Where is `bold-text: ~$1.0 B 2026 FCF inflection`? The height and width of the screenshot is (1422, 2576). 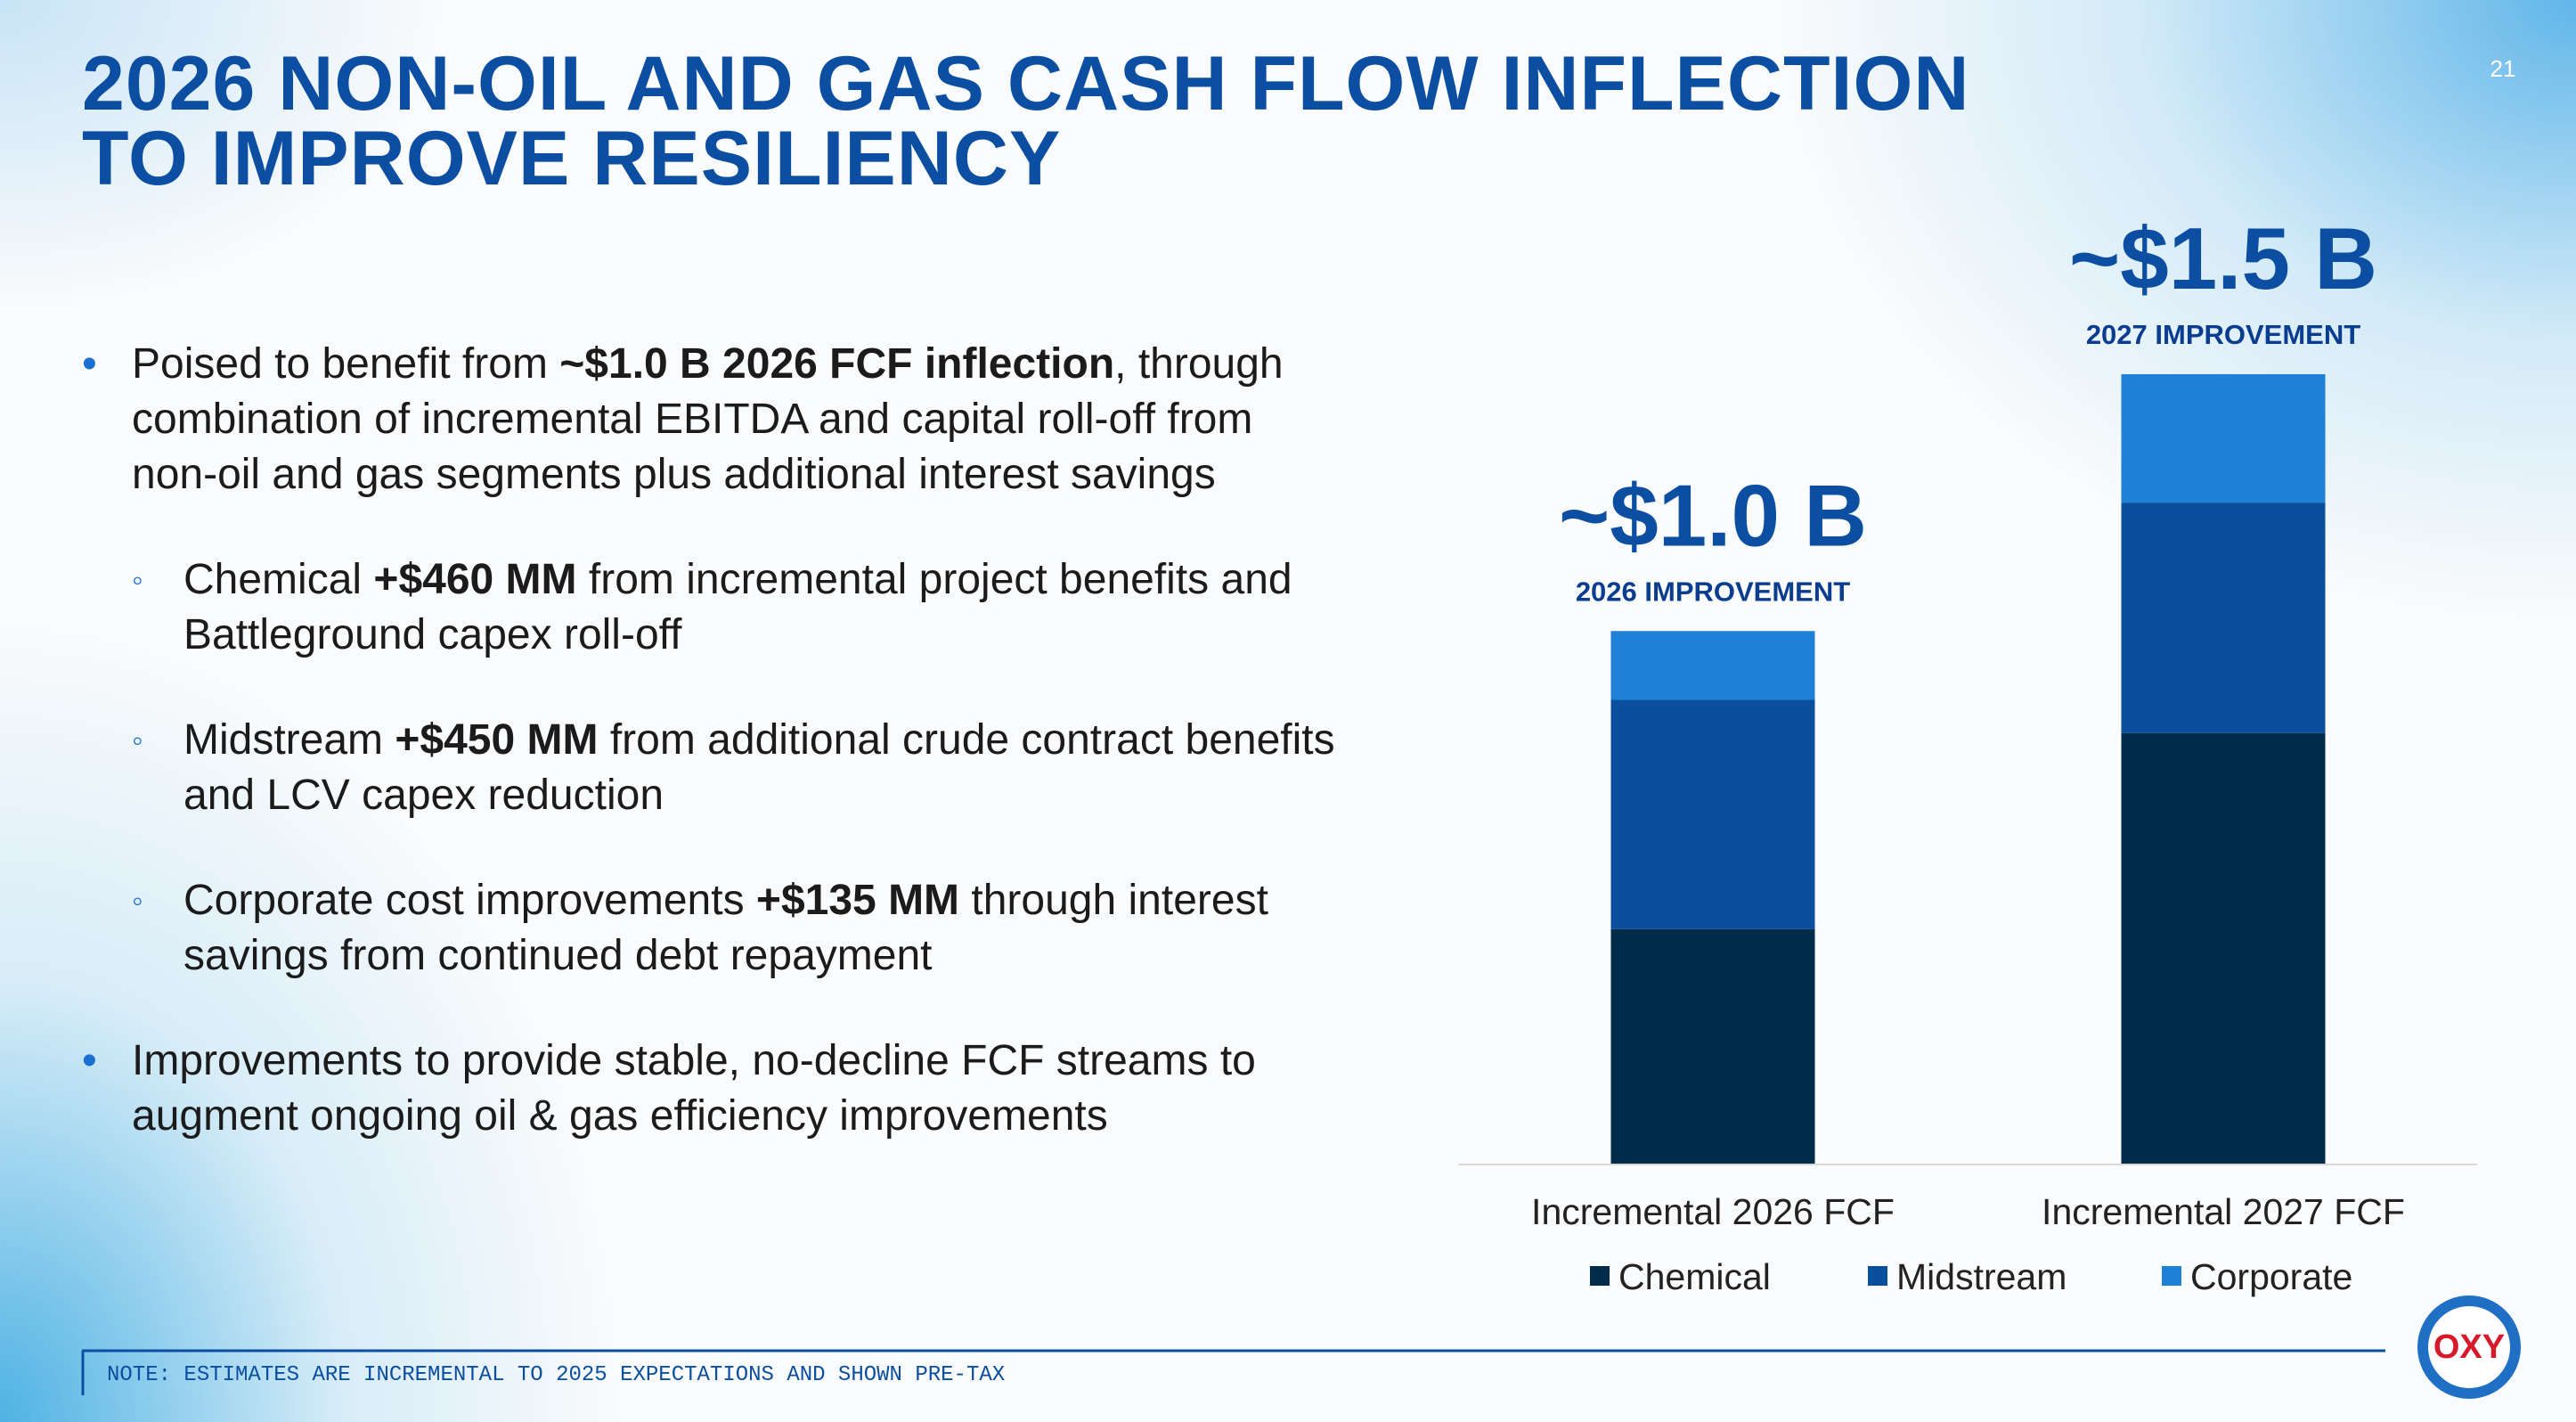 bold-text: ~$1.0 B 2026 FCF inflection is located at coordinates (837, 364).